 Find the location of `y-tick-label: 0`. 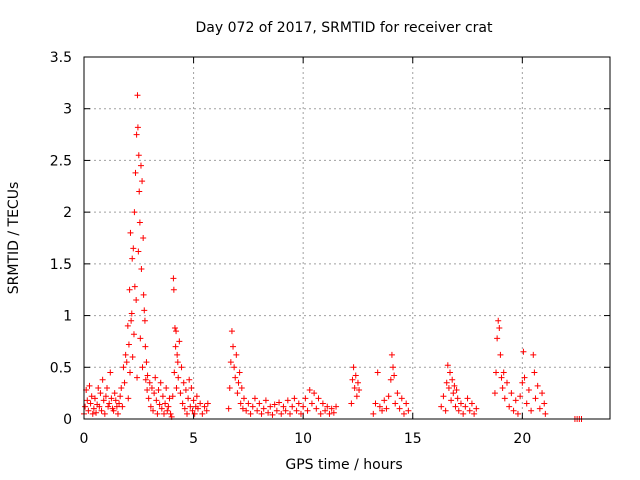

y-tick-label: 0 is located at coordinates (67, 420).